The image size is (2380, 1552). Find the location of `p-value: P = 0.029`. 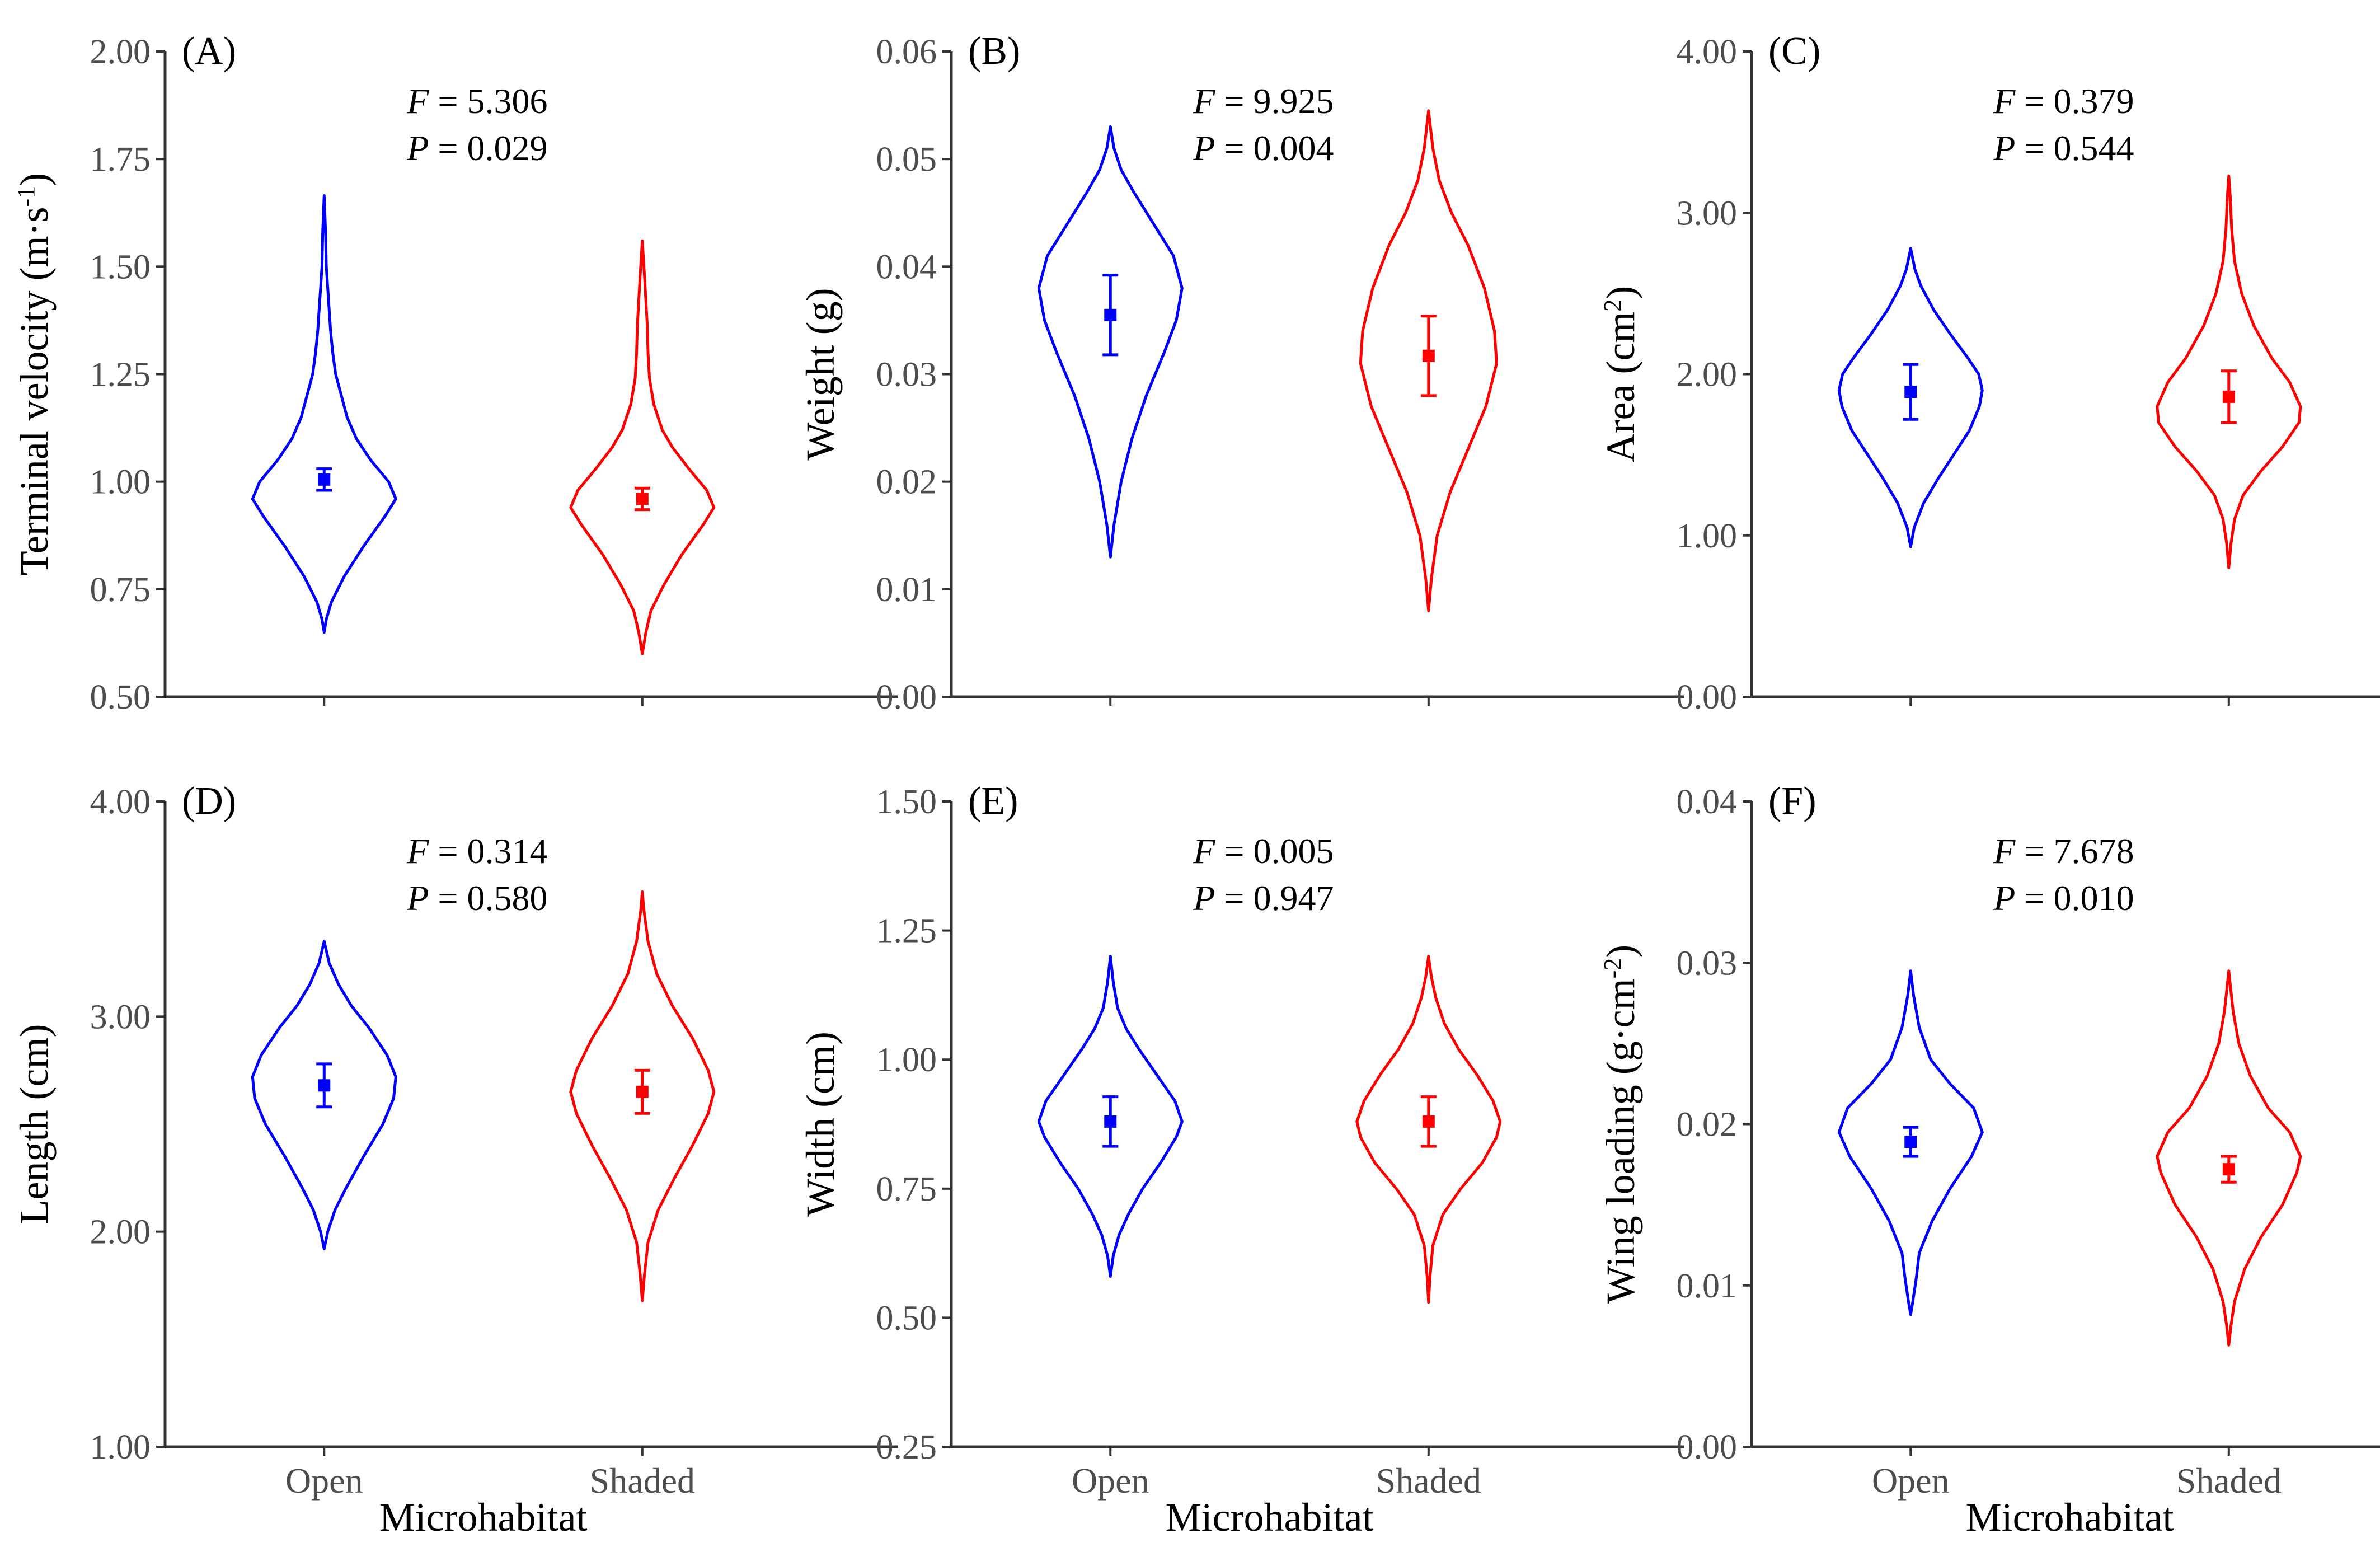

p-value: P = 0.029 is located at coordinates (477, 148).